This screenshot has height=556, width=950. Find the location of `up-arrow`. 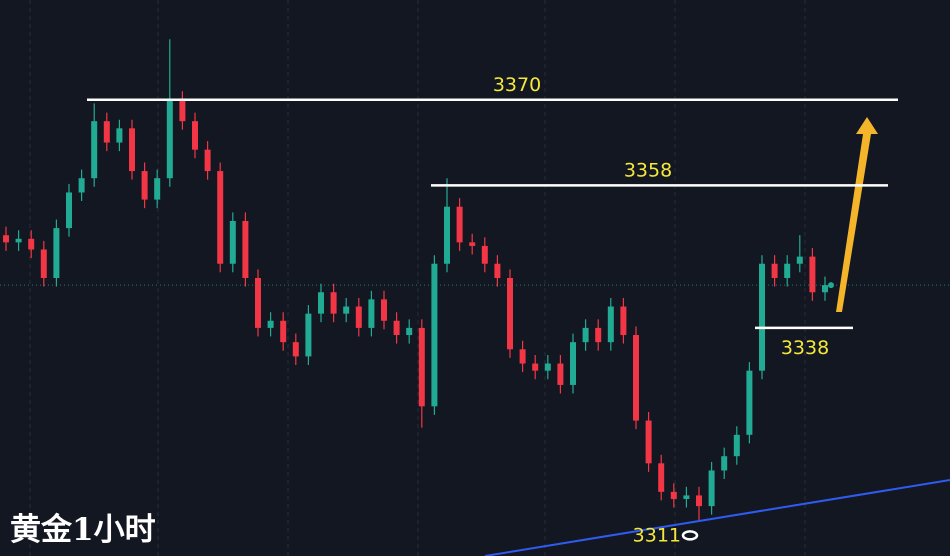

up-arrow is located at coordinates (857, 214).